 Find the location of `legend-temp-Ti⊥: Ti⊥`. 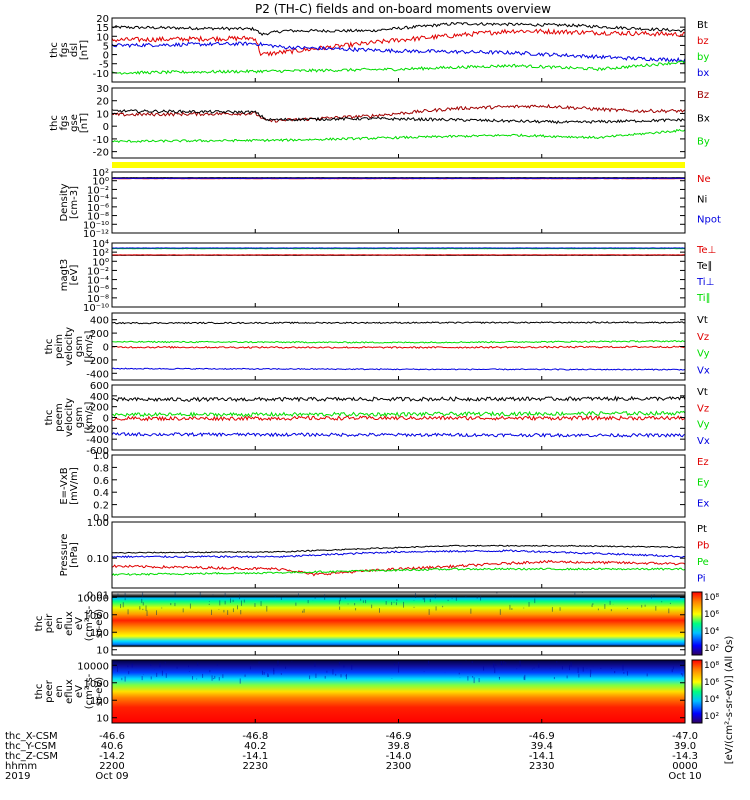

legend-temp-Ti⊥: Ti⊥ is located at coordinates (705, 282).